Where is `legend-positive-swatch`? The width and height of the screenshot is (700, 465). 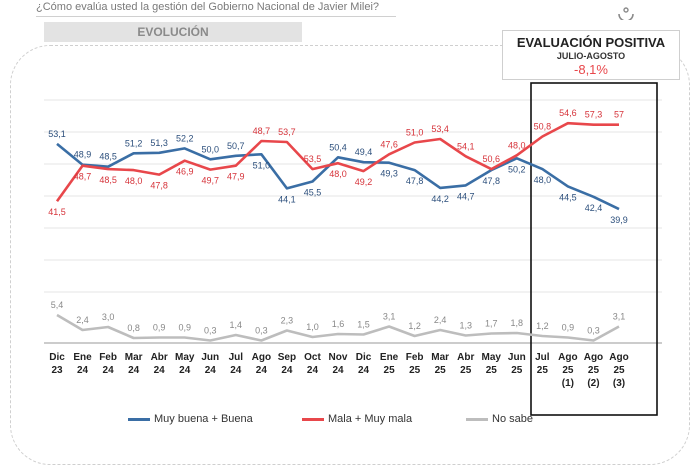 legend-positive-swatch is located at coordinates (139, 419).